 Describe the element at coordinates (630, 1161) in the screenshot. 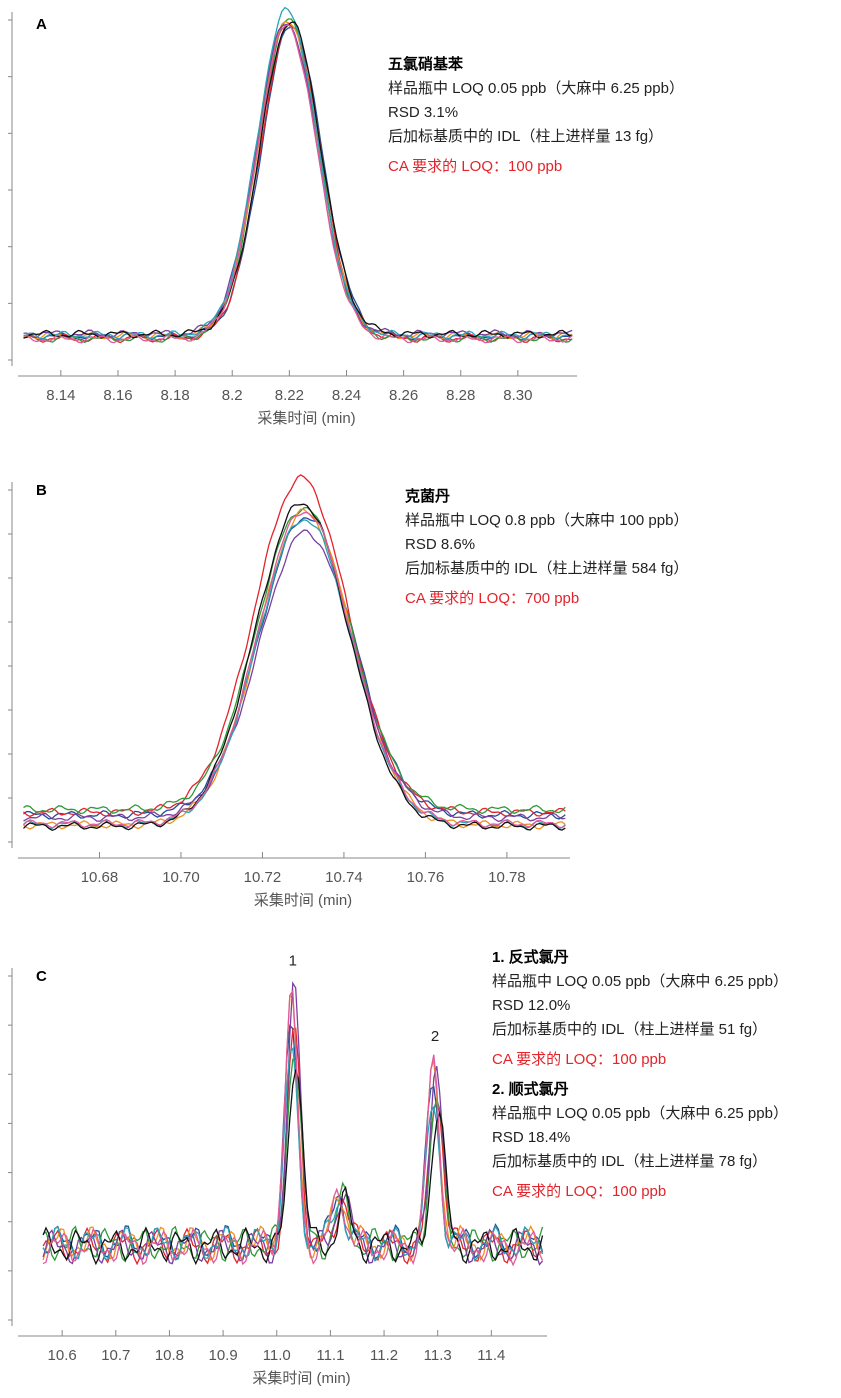

I see `idl-text: 后加标基质中的 IDL（柱上进样量 78 fg）` at that location.